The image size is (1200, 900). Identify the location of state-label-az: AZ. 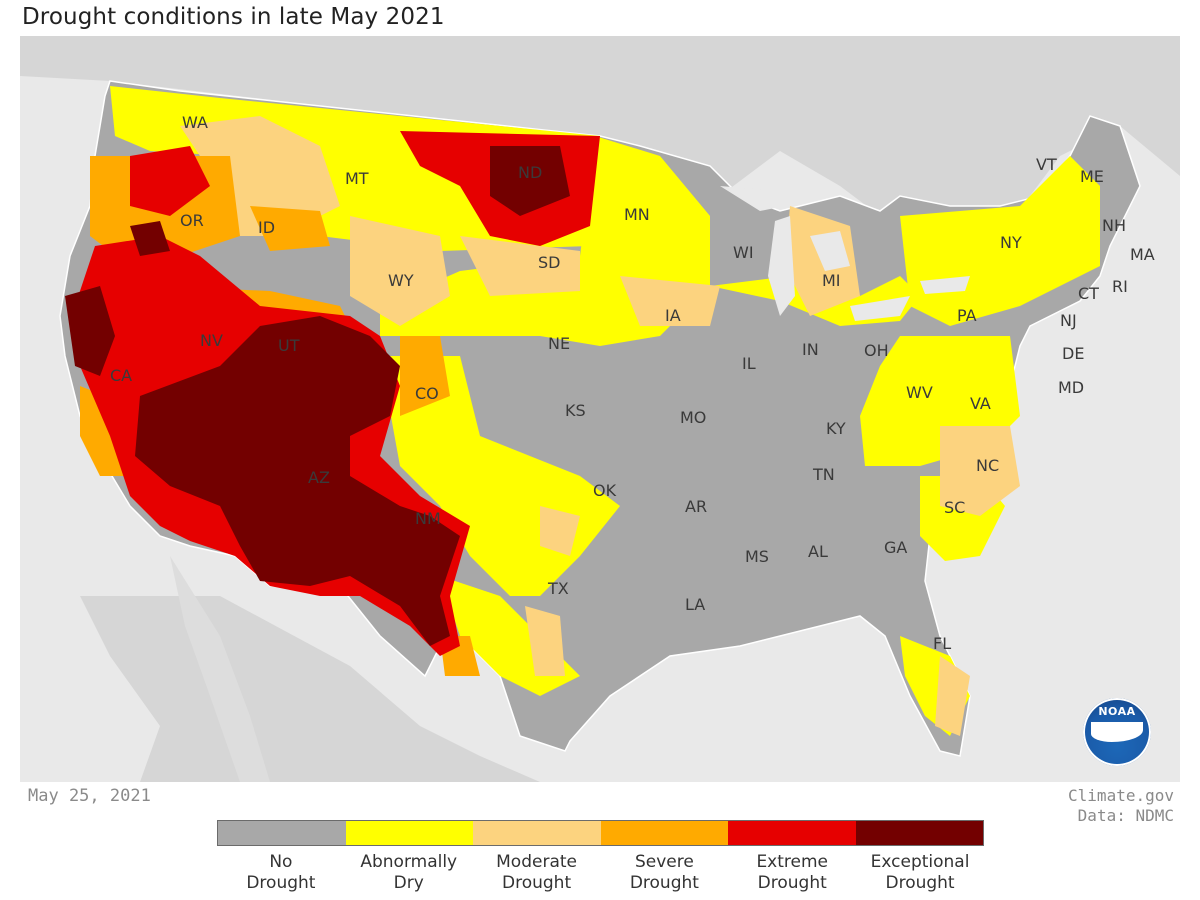
(319, 477).